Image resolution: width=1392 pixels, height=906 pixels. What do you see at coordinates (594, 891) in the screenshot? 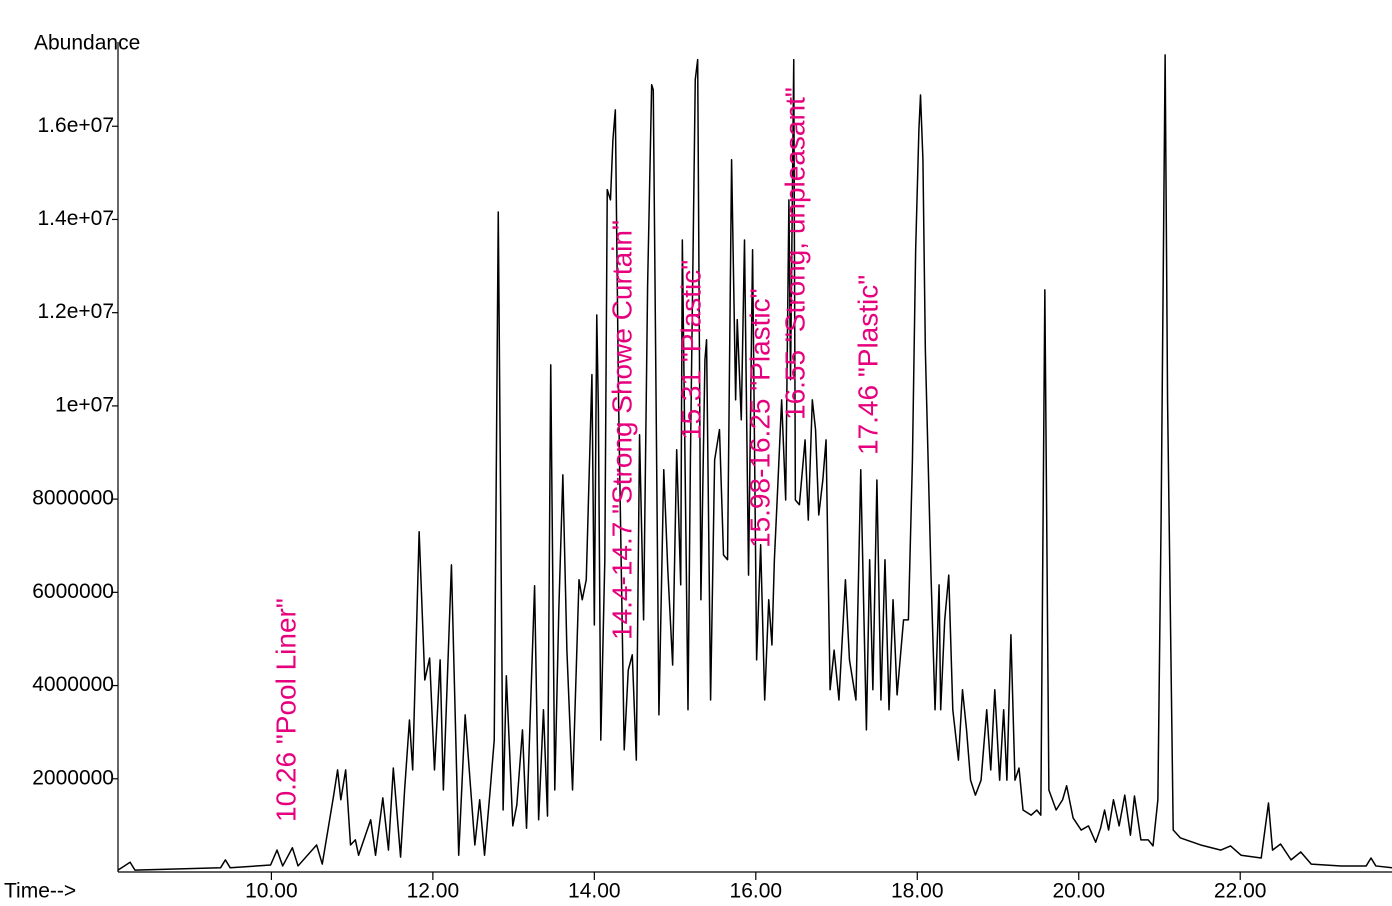
I see `x-tick-label: 14.00` at bounding box center [594, 891].